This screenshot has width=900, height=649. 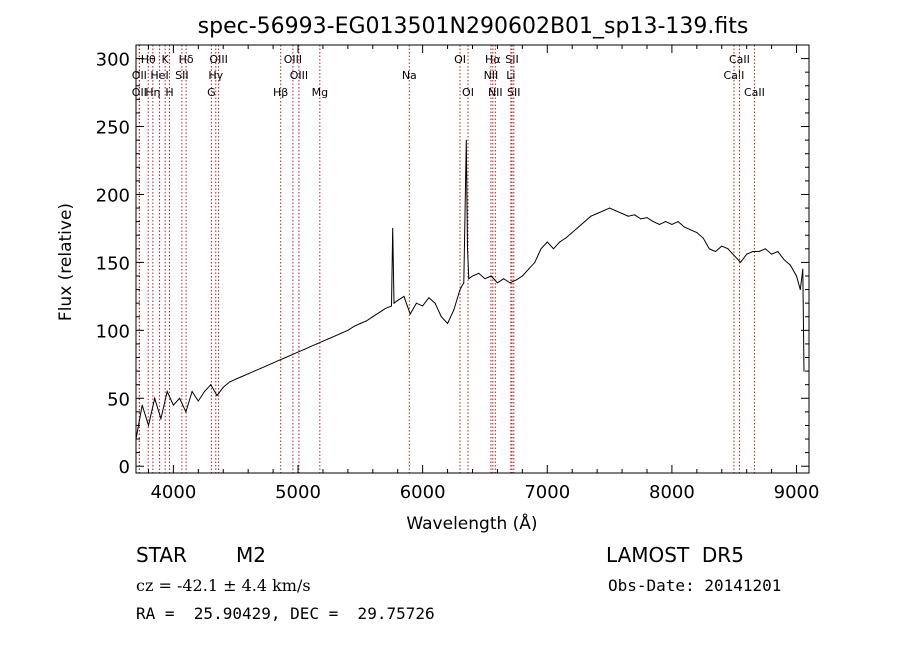 What do you see at coordinates (169, 92) in the screenshot?
I see `line-marker-label: H` at bounding box center [169, 92].